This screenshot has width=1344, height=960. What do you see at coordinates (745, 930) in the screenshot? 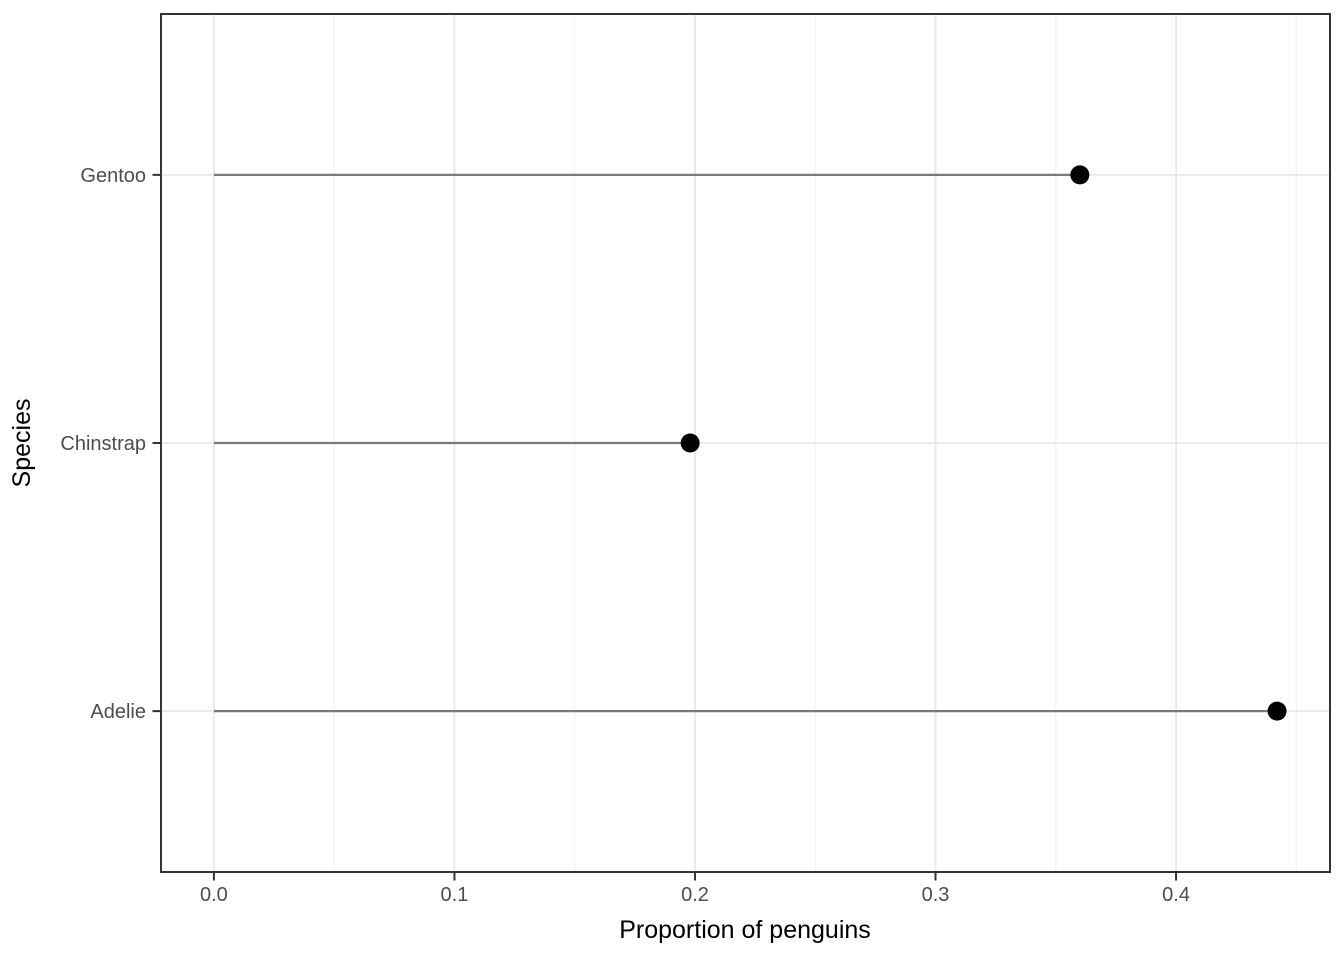
I see `x-axis-title: Proportion of penguins` at bounding box center [745, 930].